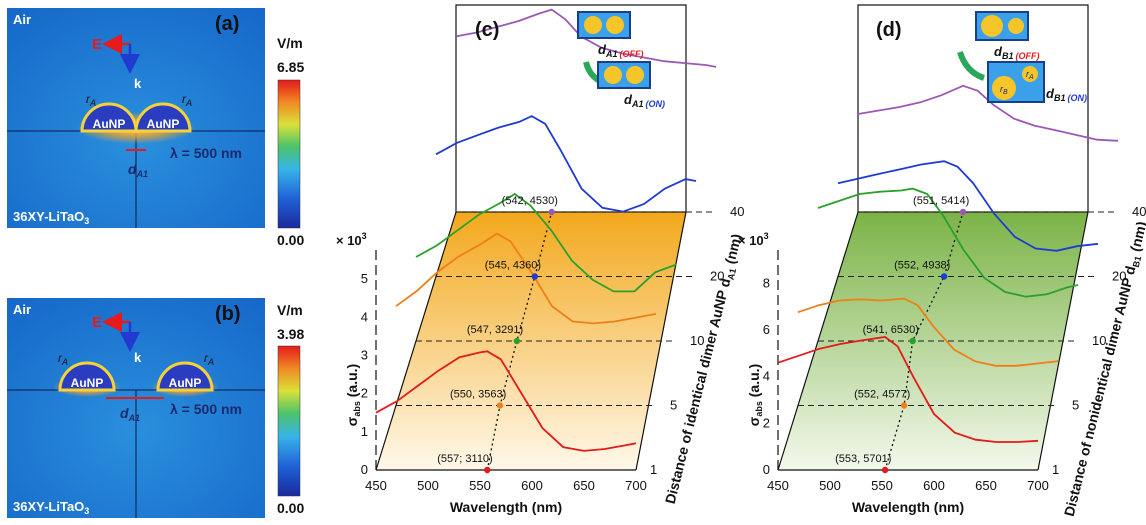 The width and height of the screenshot is (1146, 525). I want to click on panel-label: (b), so click(228, 314).